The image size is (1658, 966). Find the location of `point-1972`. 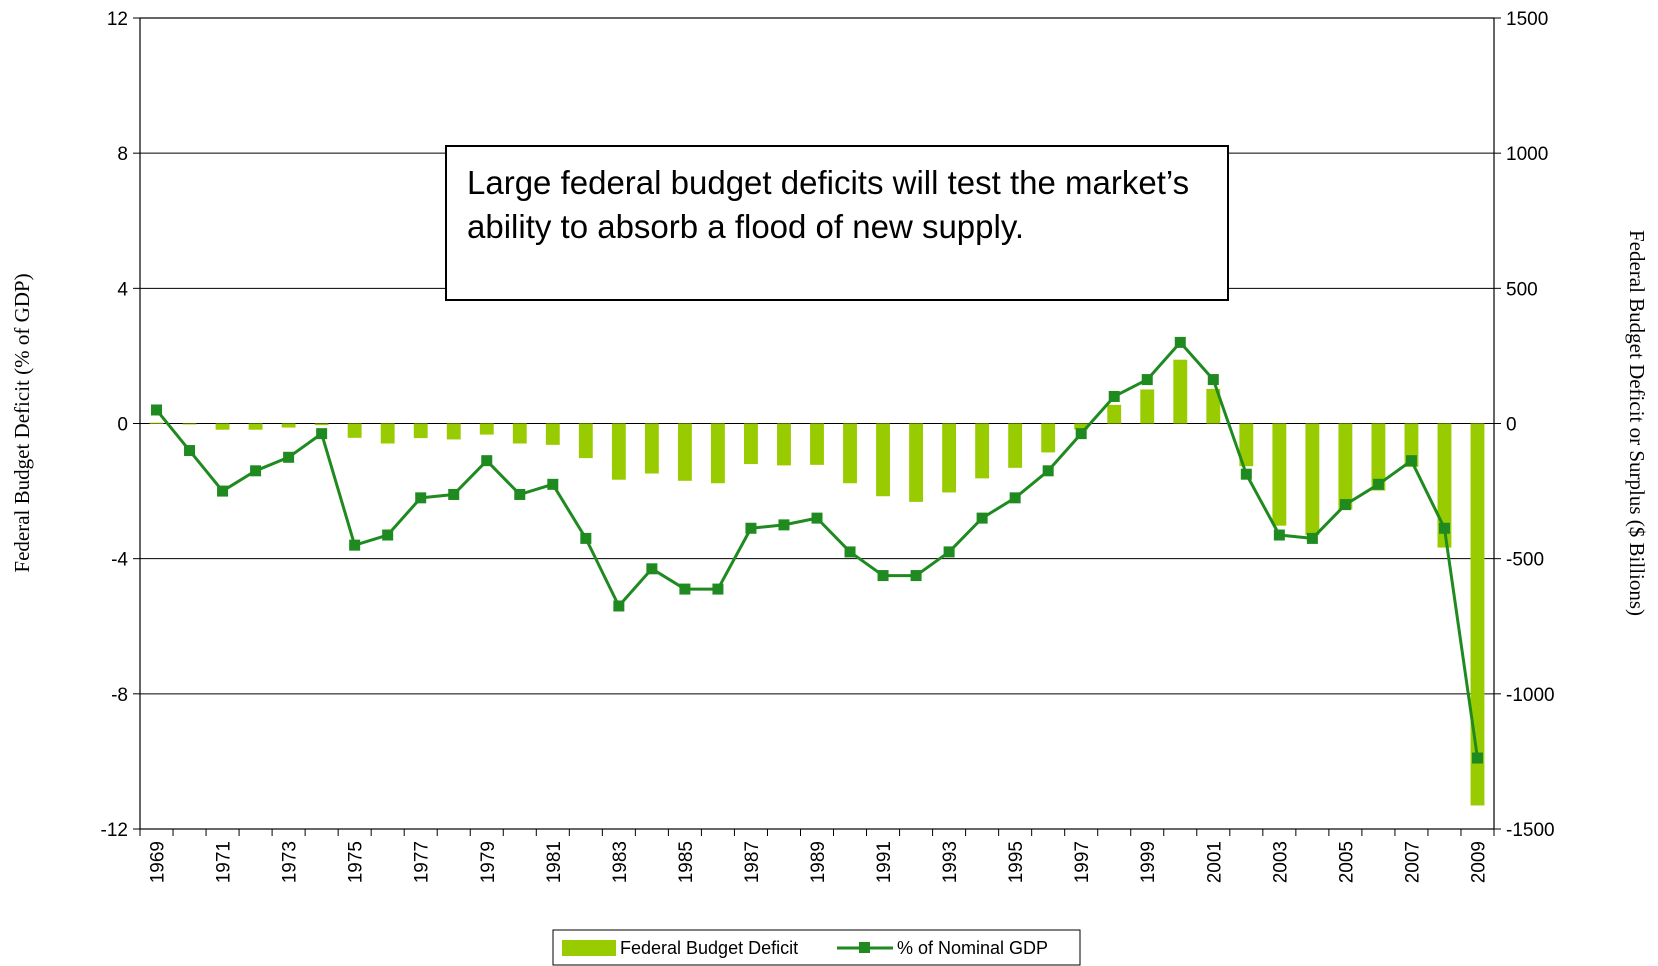

point-1972 is located at coordinates (256, 471).